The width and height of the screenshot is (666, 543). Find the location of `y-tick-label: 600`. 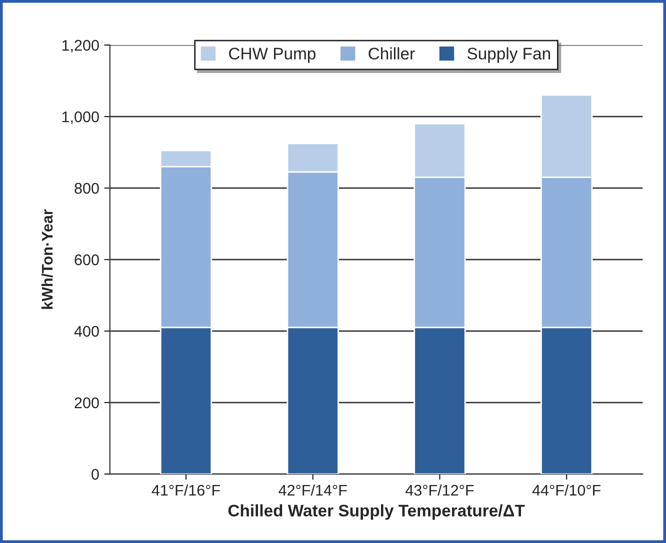

y-tick-label: 600 is located at coordinates (86, 260).